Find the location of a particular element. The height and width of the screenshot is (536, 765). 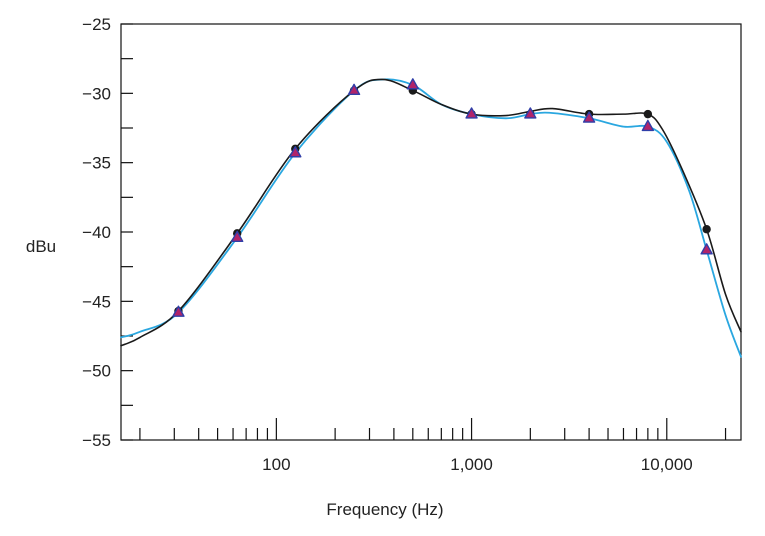

x-axis-tick-labels: 100 1,000 10,000 is located at coordinates (477, 464).